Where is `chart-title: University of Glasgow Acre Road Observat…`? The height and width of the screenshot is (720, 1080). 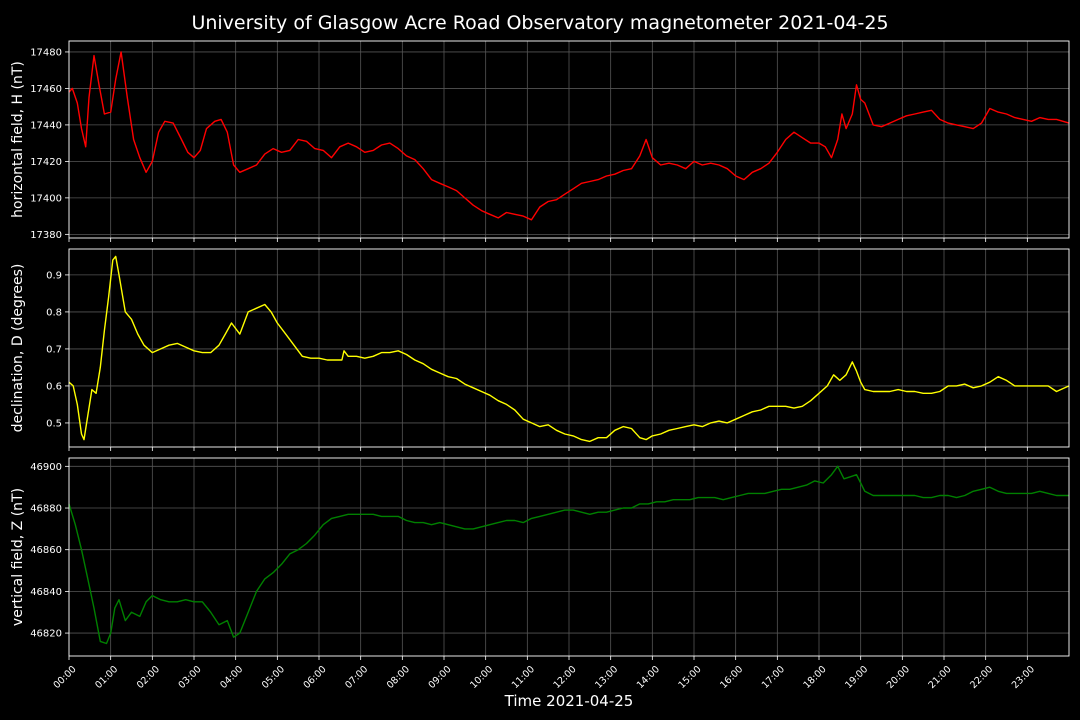
chart-title: University of Glasgow Acre Road Observat… is located at coordinates (539, 23).